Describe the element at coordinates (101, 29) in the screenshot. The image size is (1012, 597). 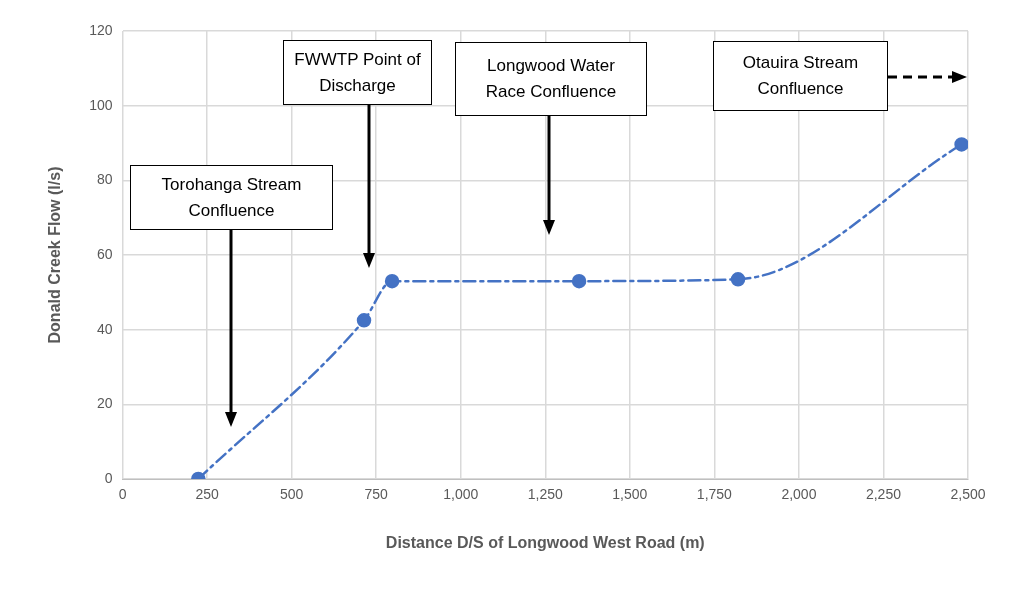
I see `y-tick-label: 120` at that location.